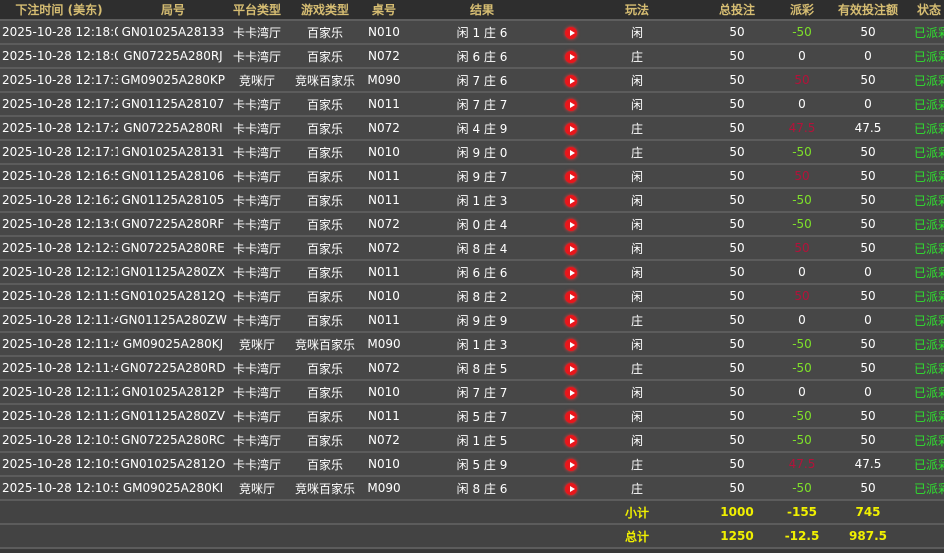 This screenshot has width=944, height=553. What do you see at coordinates (59, 440) in the screenshot?
I see `bet-time-cell: 2025-10-28 12:10:56` at bounding box center [59, 440].